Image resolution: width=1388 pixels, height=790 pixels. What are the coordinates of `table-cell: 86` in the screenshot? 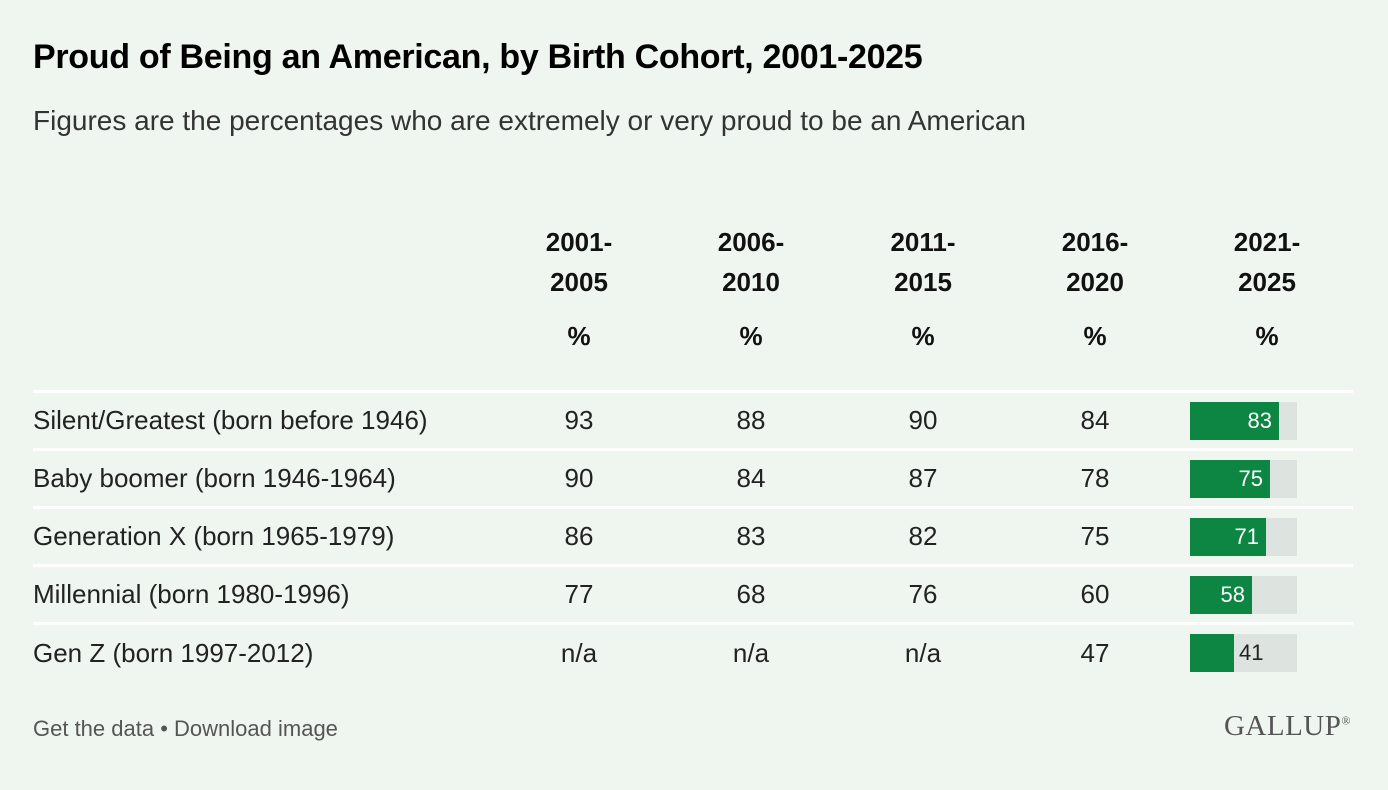 It's located at (579, 536).